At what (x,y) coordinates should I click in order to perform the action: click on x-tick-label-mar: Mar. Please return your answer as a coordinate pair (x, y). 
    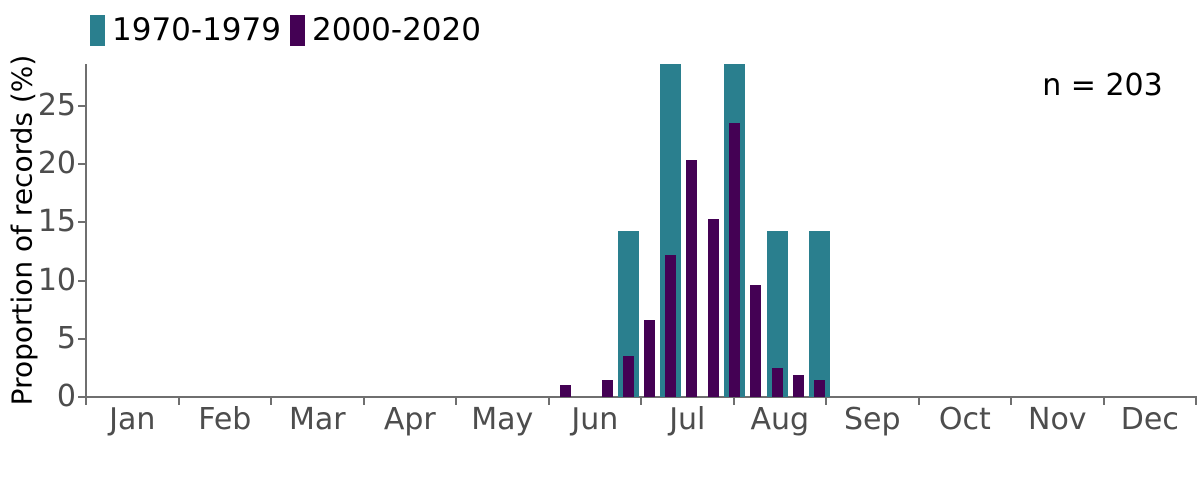
    Looking at the image, I should click on (317, 419).